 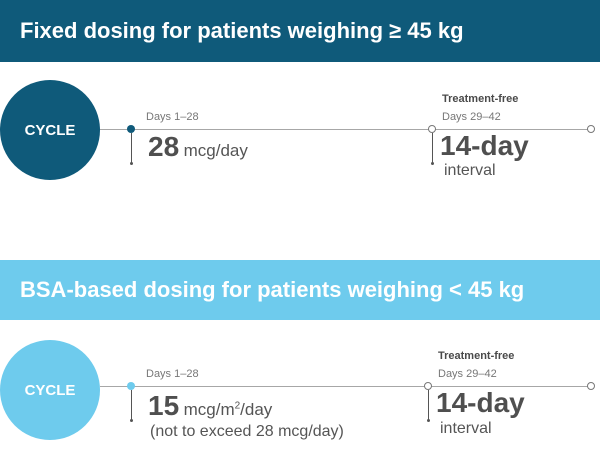 I want to click on section2-cycle-circle: CYCLE, so click(x=50, y=390).